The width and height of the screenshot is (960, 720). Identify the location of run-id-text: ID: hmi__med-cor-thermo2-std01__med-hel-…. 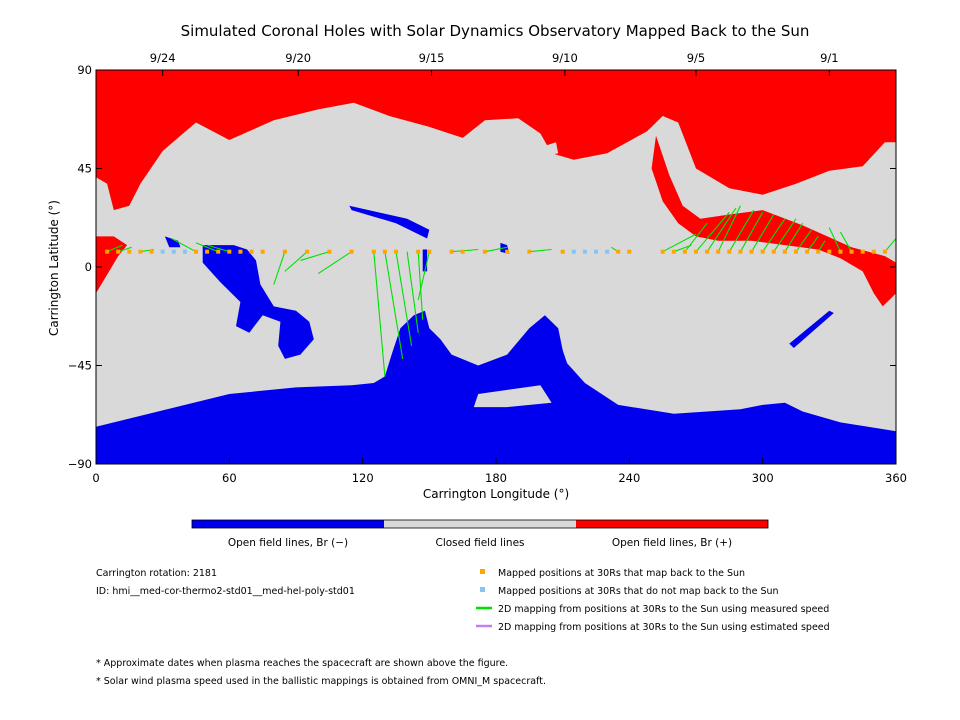
(225, 591).